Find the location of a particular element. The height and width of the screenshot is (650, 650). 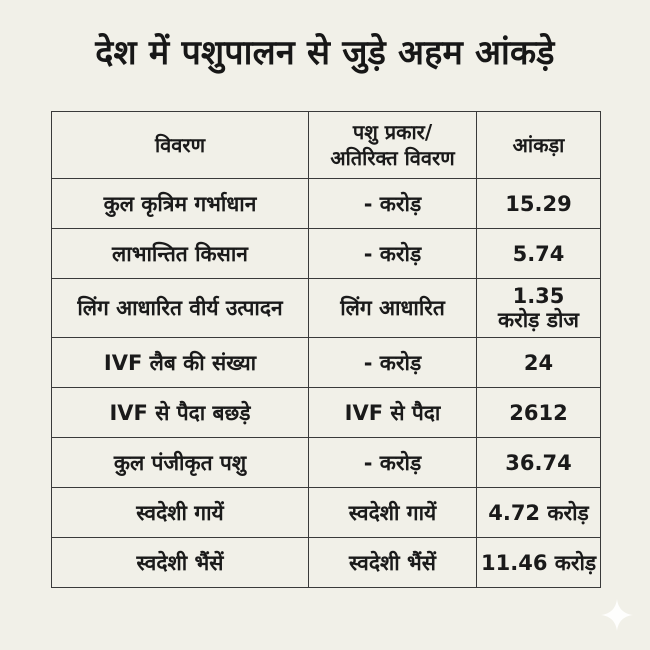

table-row: स्वदेशी गायें स्वदेशी गायें 4.72 करोड़ is located at coordinates (326, 512).